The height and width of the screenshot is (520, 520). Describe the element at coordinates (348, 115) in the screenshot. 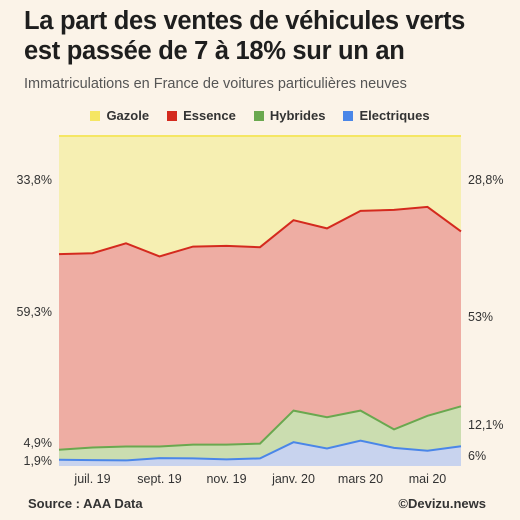

I see `legend-swatch-electriques` at that location.